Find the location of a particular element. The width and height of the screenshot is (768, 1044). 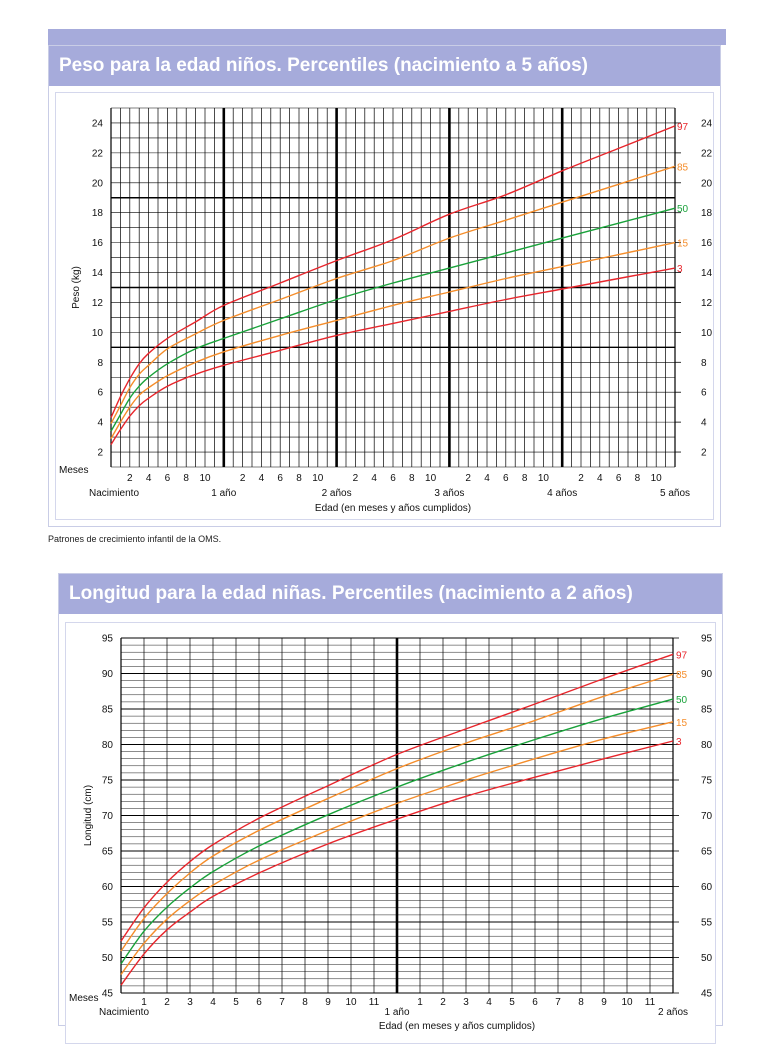

y-tick-label-left: 8 is located at coordinates (100, 363).